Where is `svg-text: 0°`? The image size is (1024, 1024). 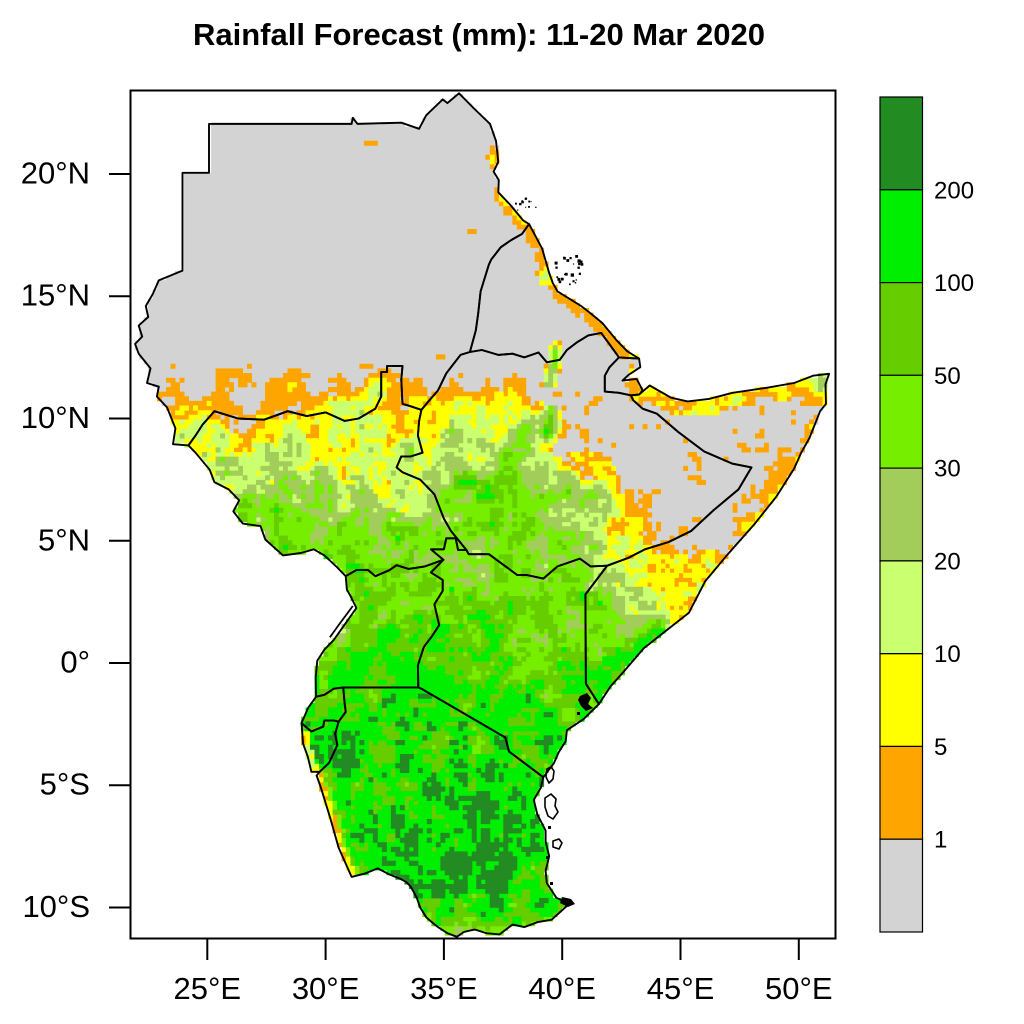
svg-text: 0° is located at coordinates (75, 662).